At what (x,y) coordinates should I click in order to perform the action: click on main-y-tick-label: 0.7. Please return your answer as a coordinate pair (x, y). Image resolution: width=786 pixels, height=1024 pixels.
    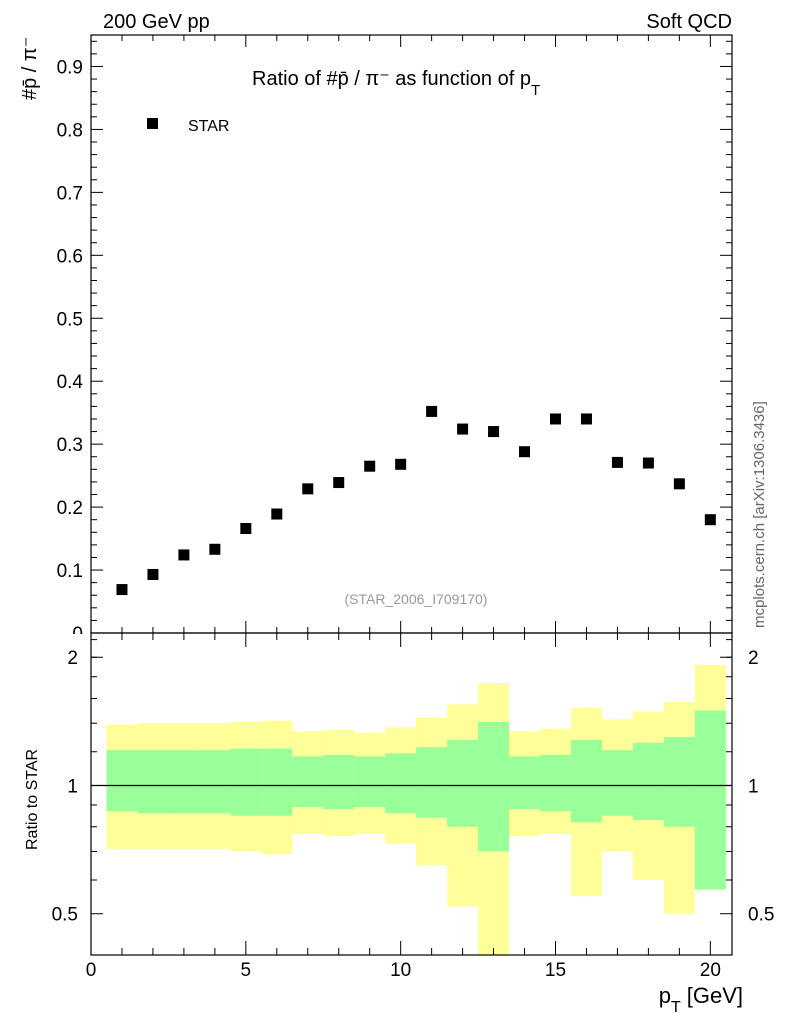
    Looking at the image, I should click on (70, 193).